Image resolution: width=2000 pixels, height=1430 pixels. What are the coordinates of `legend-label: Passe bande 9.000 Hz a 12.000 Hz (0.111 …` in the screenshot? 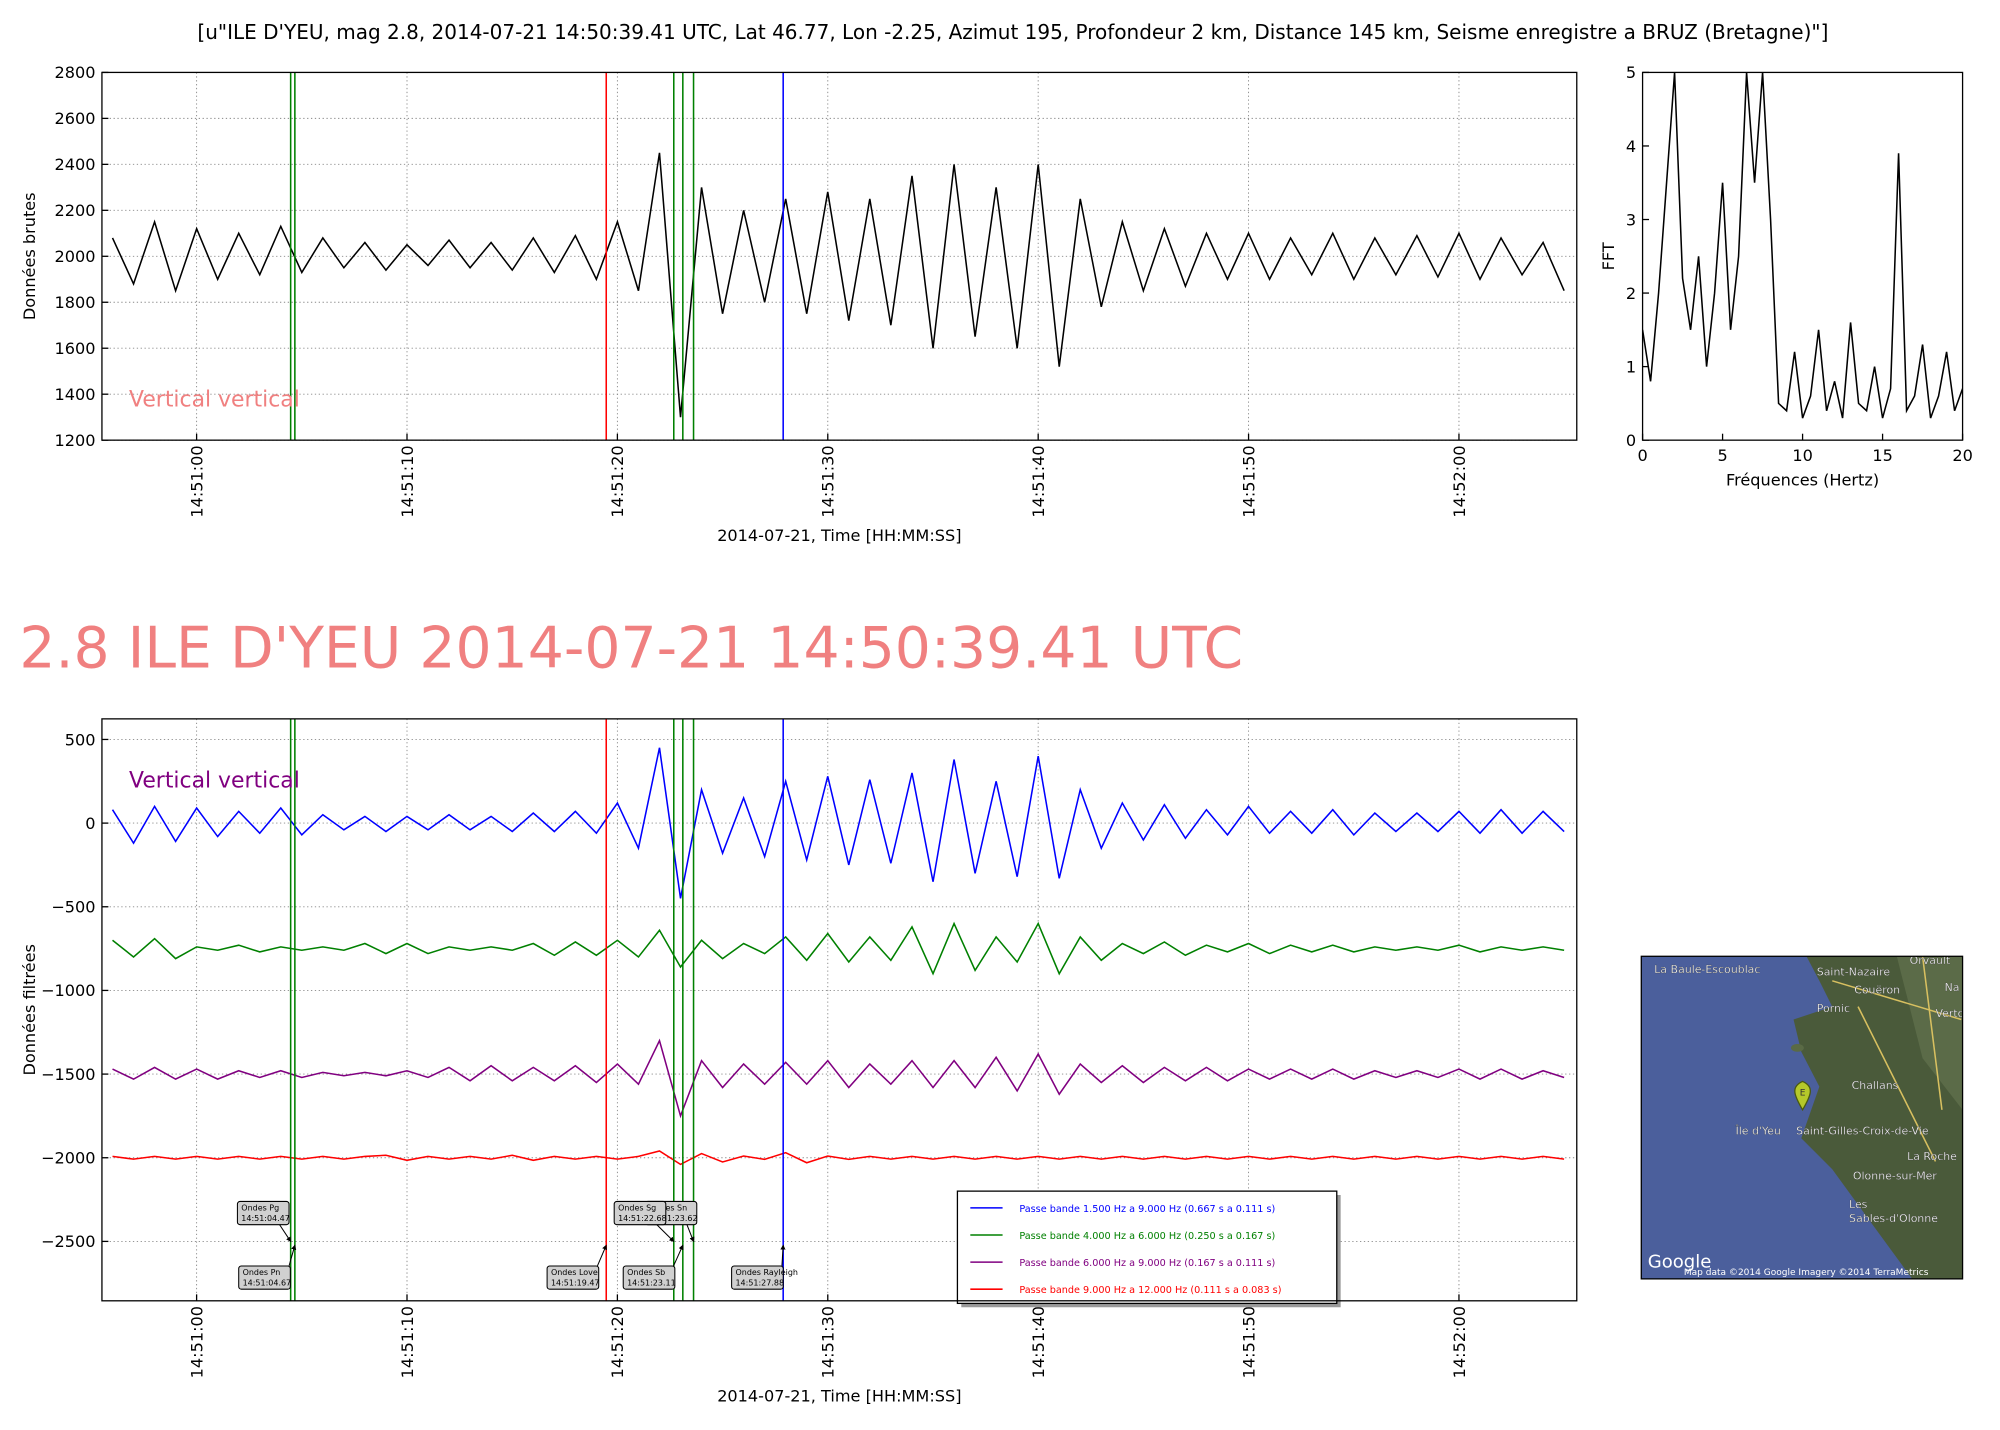 It's located at (1150, 1290).